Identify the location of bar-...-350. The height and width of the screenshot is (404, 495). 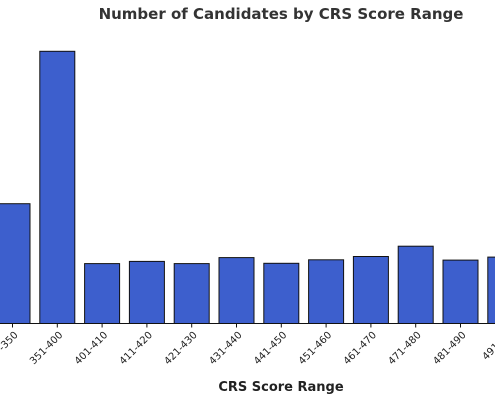
(15, 263).